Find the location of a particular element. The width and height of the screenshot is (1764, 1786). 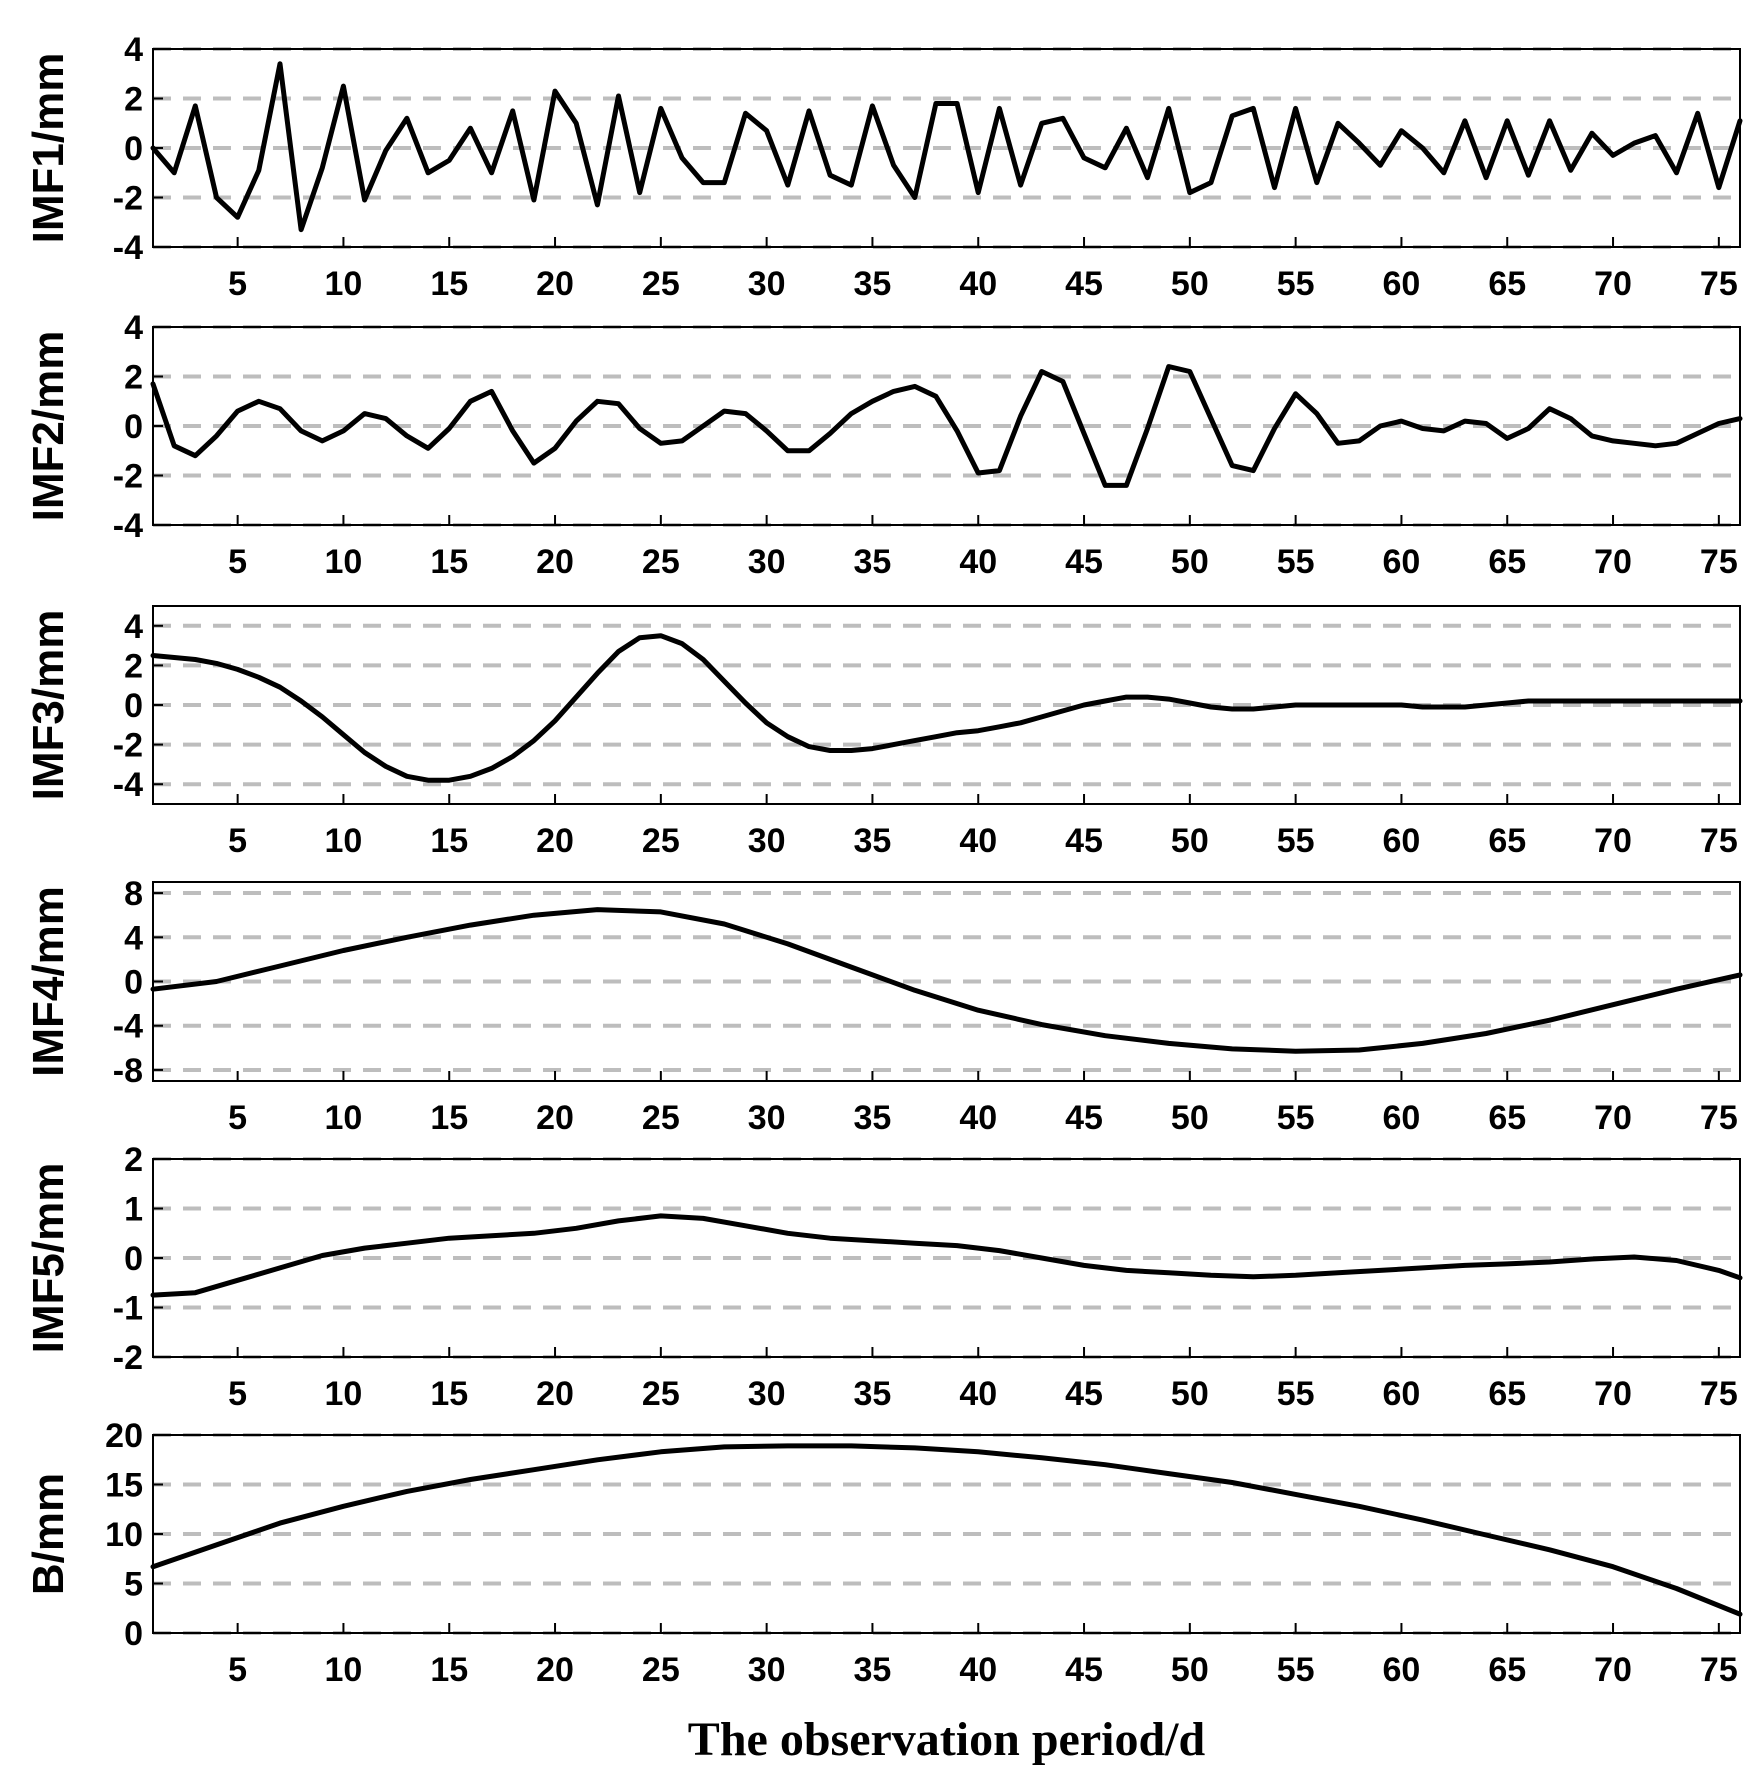

y-axis-label: IMF4/mm is located at coordinates (48, 981).